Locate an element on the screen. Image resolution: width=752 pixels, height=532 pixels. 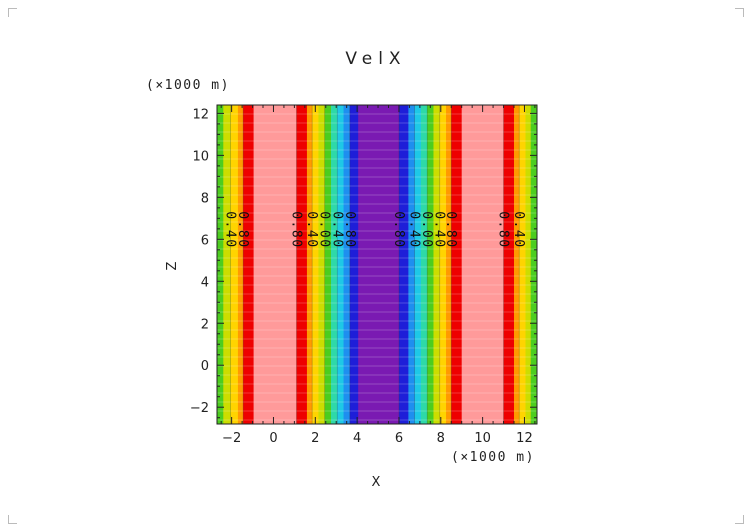
crop-mark-top-left is located at coordinates (12, 12).